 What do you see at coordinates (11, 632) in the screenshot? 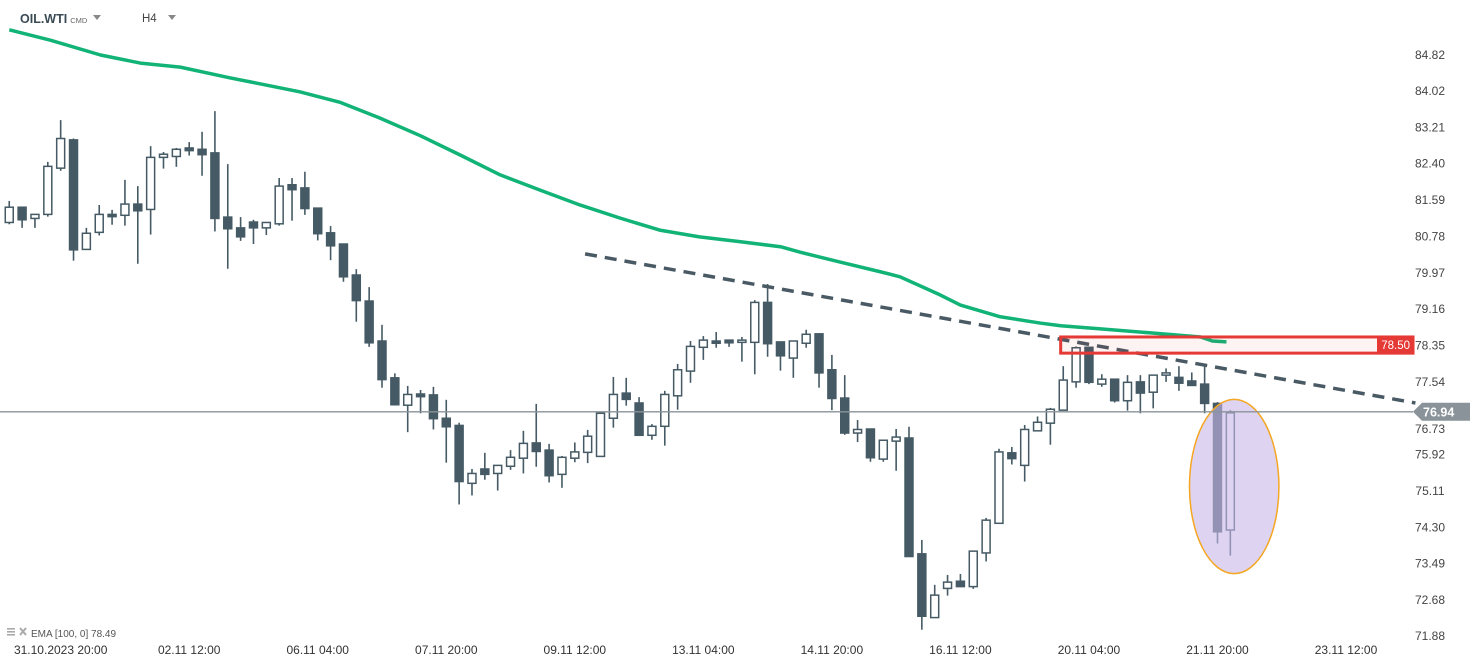
I see `list-icon` at bounding box center [11, 632].